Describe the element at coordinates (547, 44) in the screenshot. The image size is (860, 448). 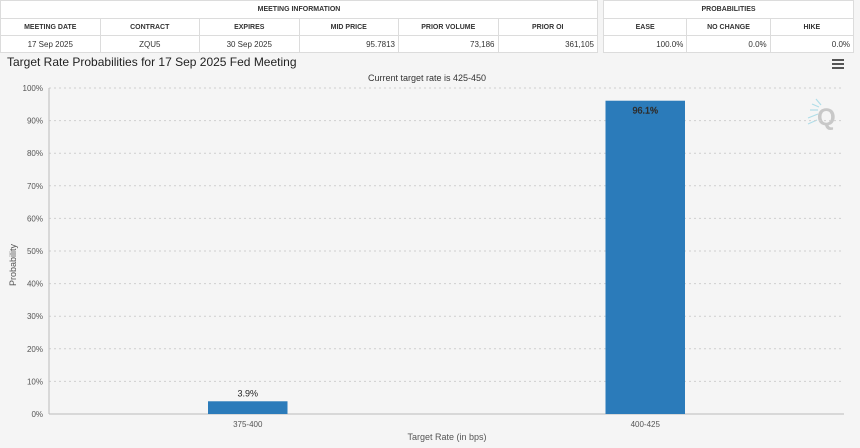
I see `prior-oi-value: 361,105` at that location.